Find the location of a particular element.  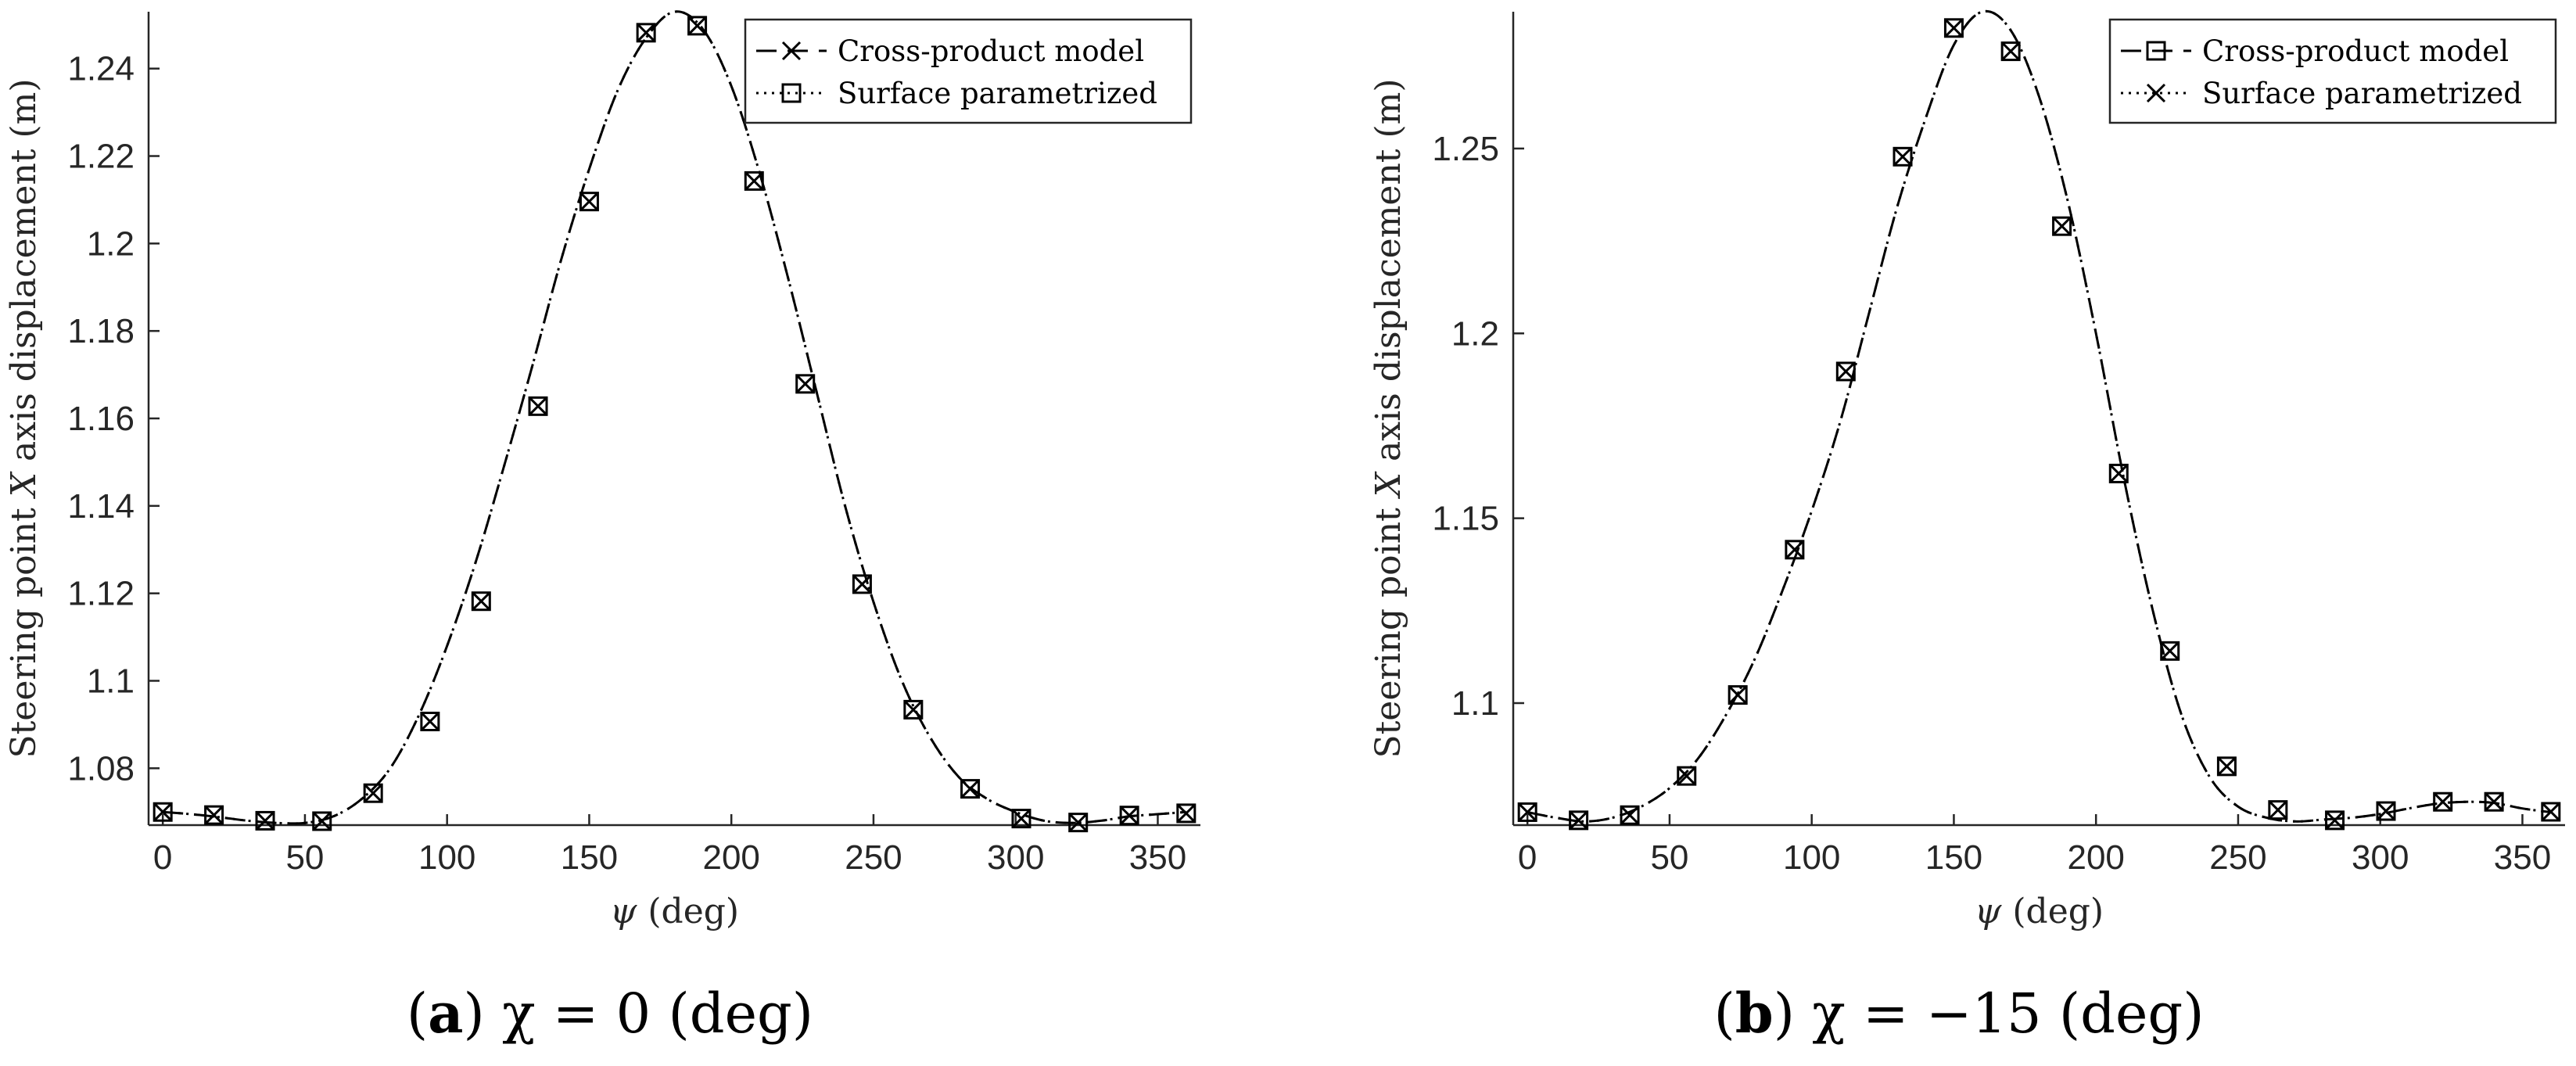

y-tick-label: 1.24 is located at coordinates (101, 69).